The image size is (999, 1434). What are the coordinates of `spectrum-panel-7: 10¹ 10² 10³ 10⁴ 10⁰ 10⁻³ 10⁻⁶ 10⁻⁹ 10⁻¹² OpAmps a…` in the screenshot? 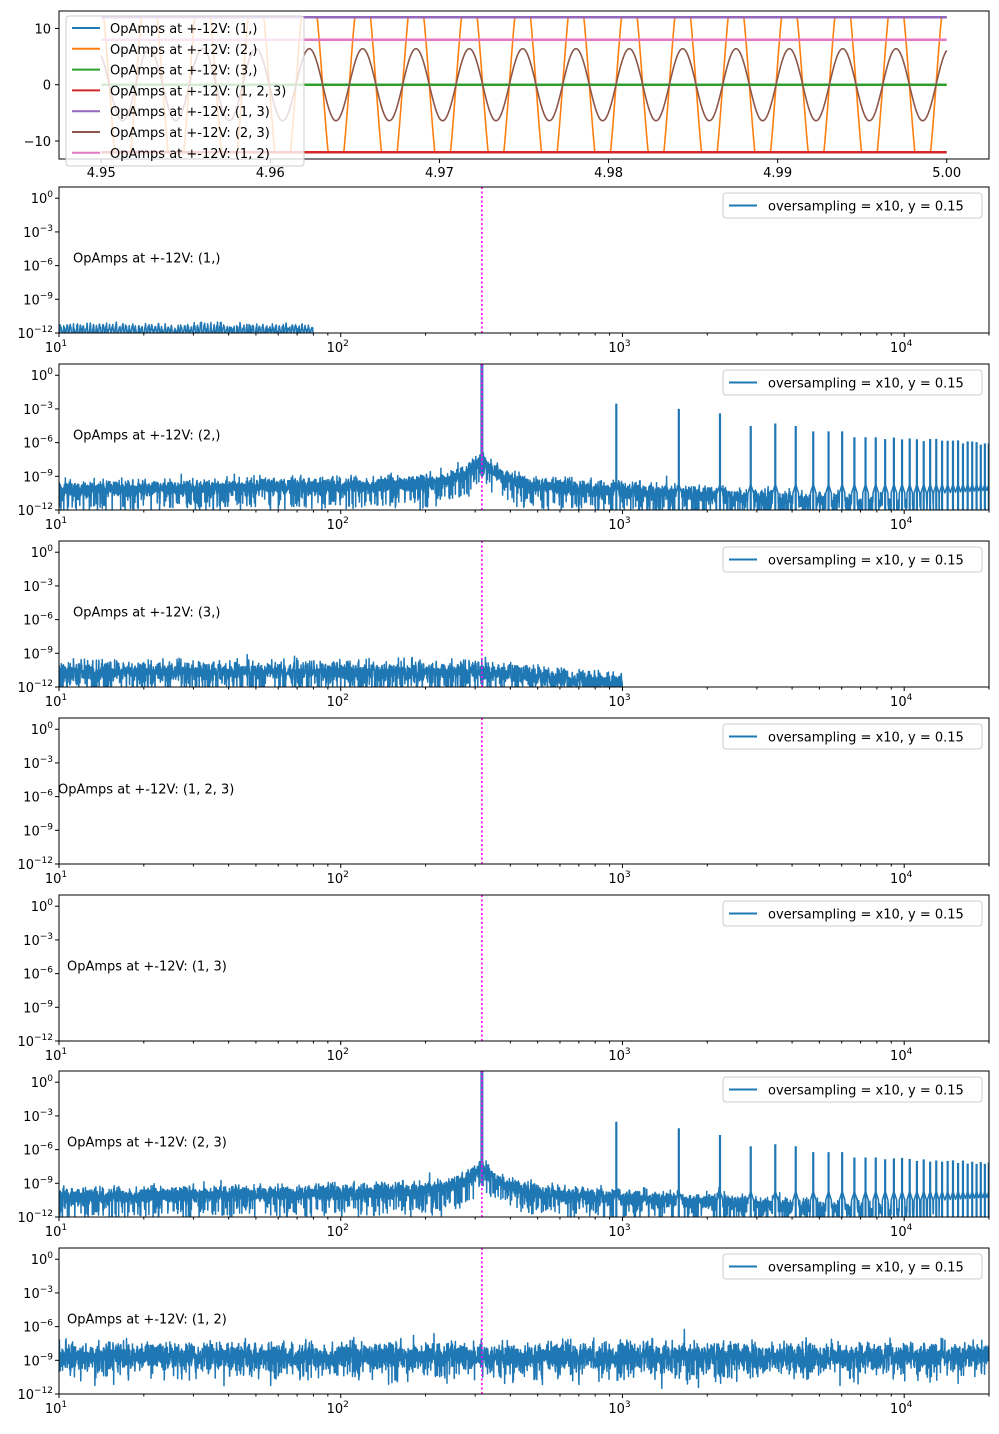 It's located at (503, 1332).